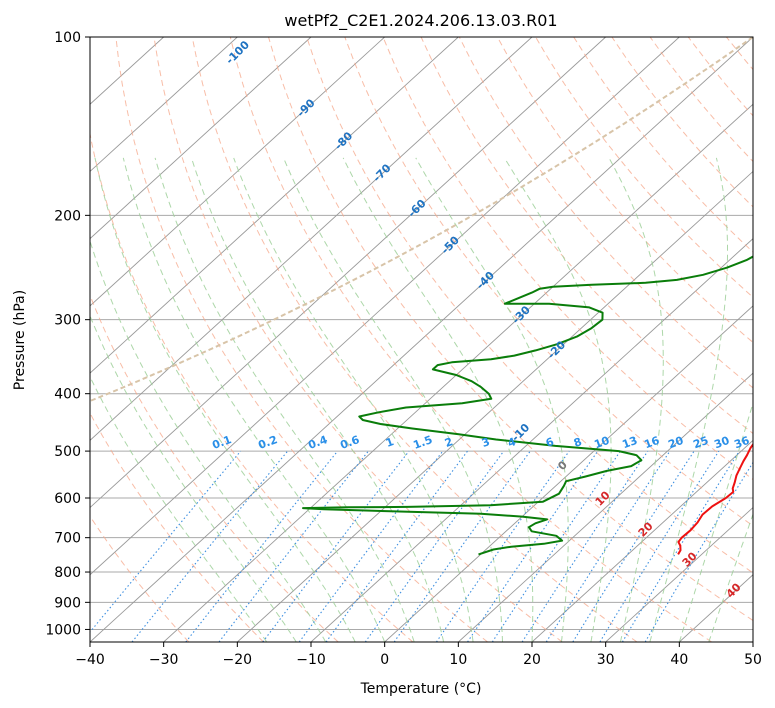  Describe the element at coordinates (67, 395) in the screenshot. I see `y-tick-label: 400` at that location.